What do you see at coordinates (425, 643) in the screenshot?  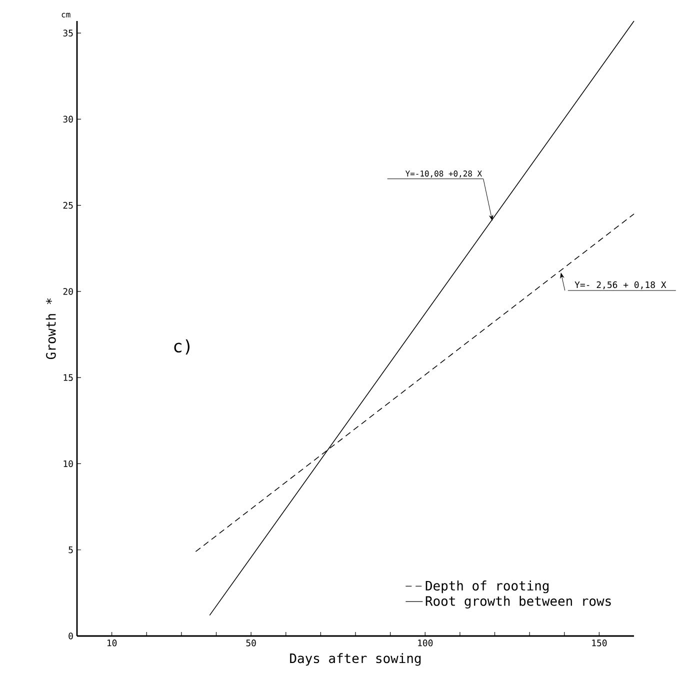 I see `x-tick-label: 100` at bounding box center [425, 643].